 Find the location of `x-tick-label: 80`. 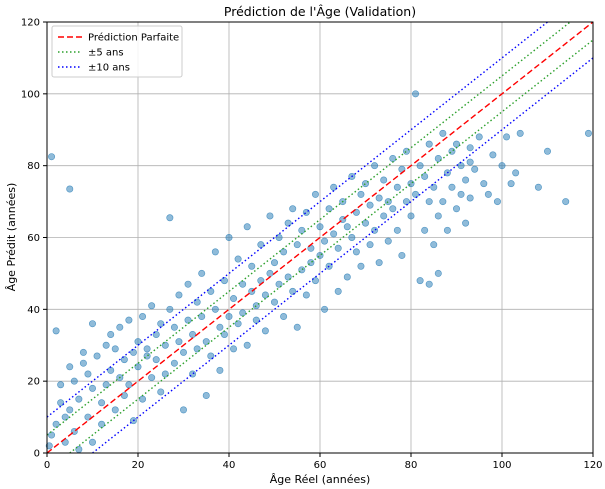

x-tick-label: 80 is located at coordinates (411, 465).